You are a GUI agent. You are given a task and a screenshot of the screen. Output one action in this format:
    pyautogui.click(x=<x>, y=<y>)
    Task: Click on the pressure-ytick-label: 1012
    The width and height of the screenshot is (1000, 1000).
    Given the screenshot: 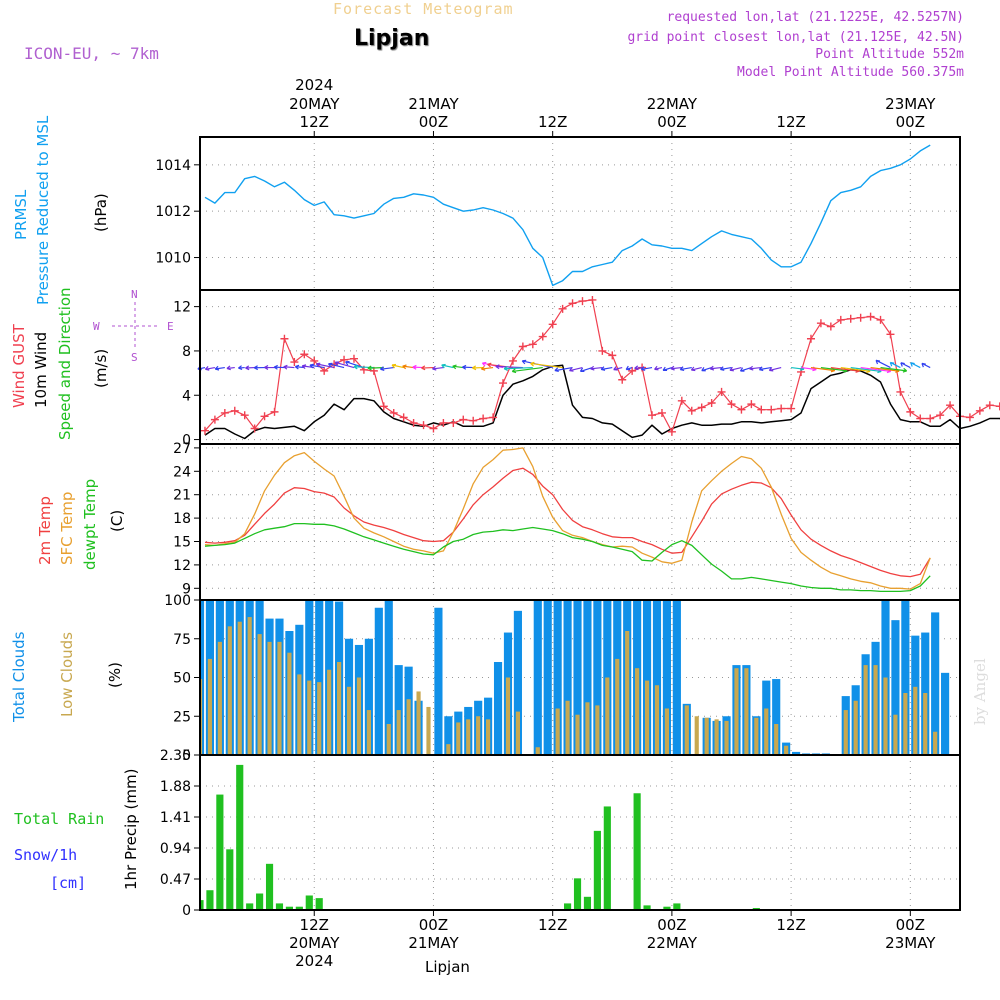 What is the action you would take?
    pyautogui.click(x=173, y=212)
    